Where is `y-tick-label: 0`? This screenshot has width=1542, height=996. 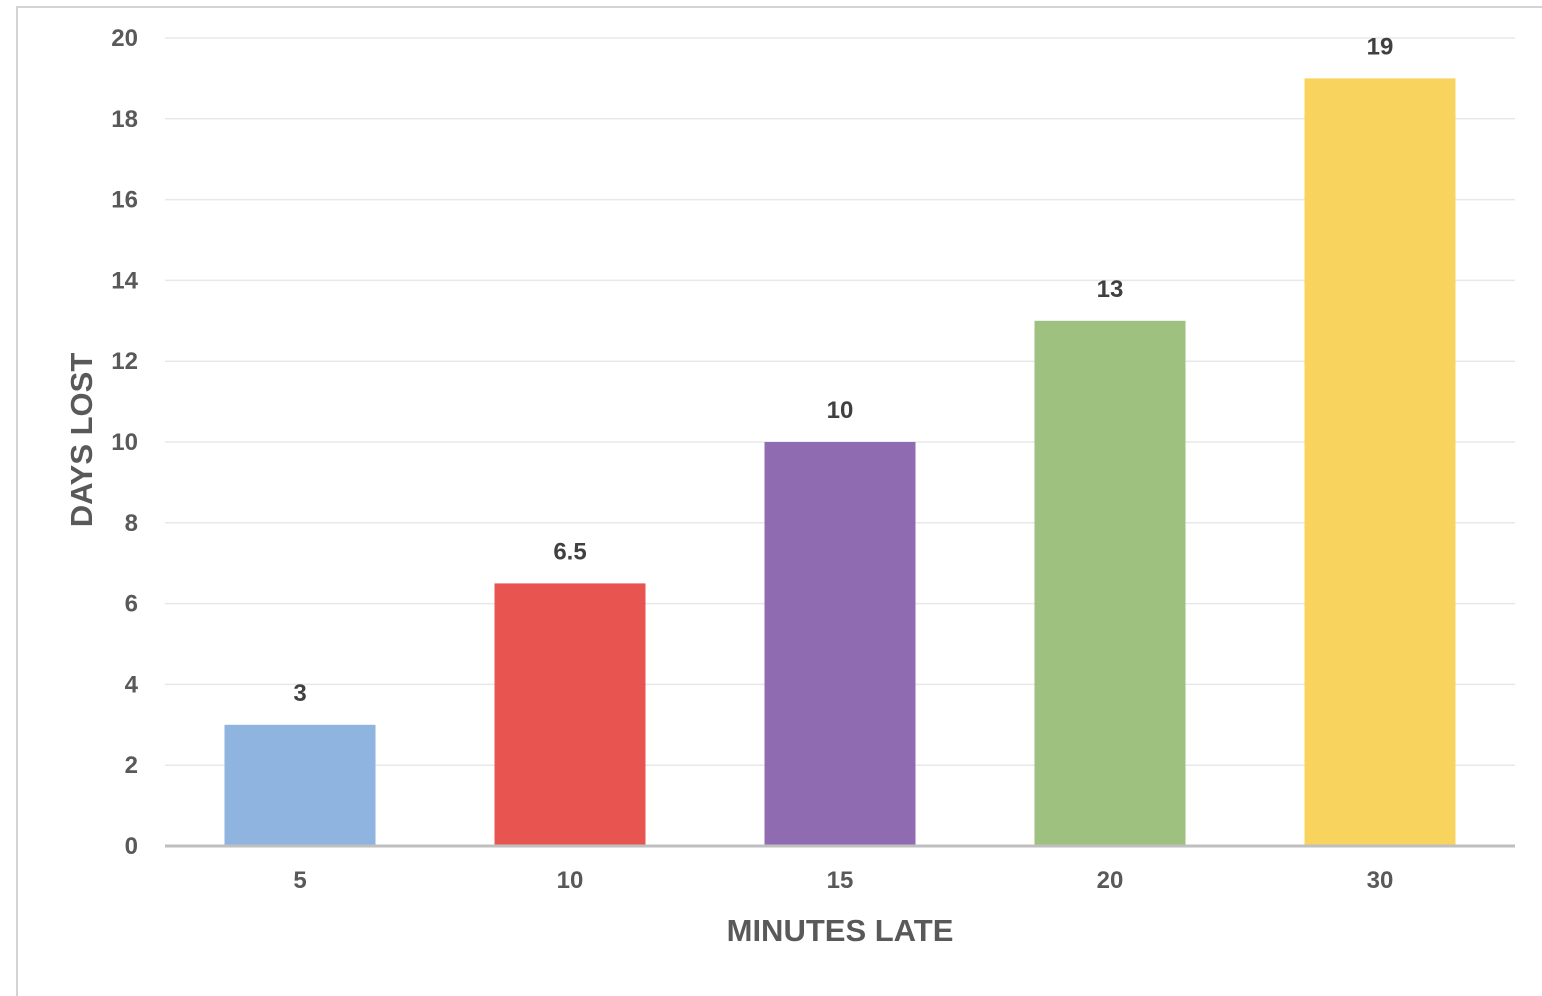 y-tick-label: 0 is located at coordinates (131, 846).